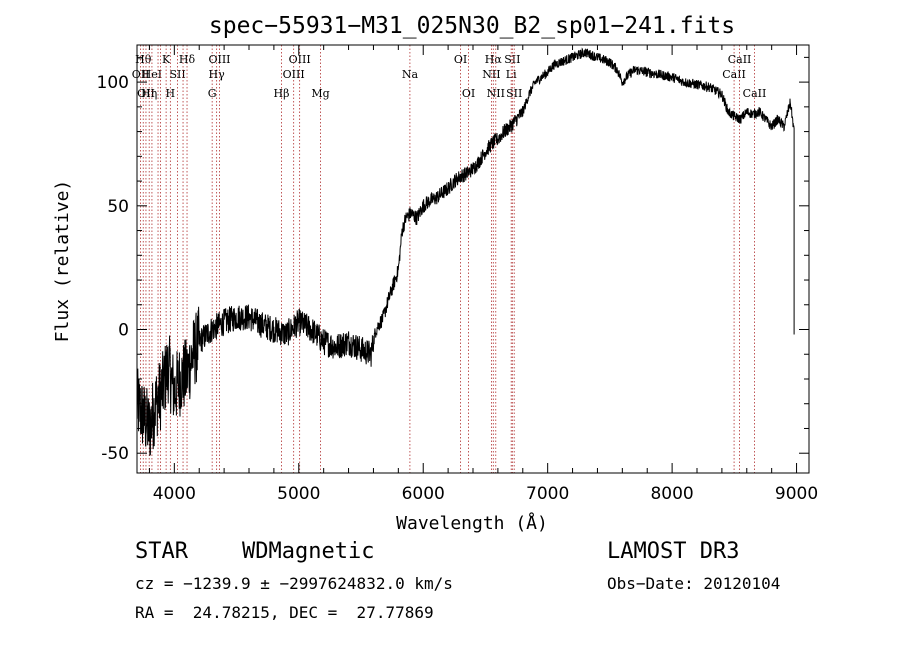  What do you see at coordinates (152, 74) in the screenshot?
I see `line-label-4: HeI` at bounding box center [152, 74].